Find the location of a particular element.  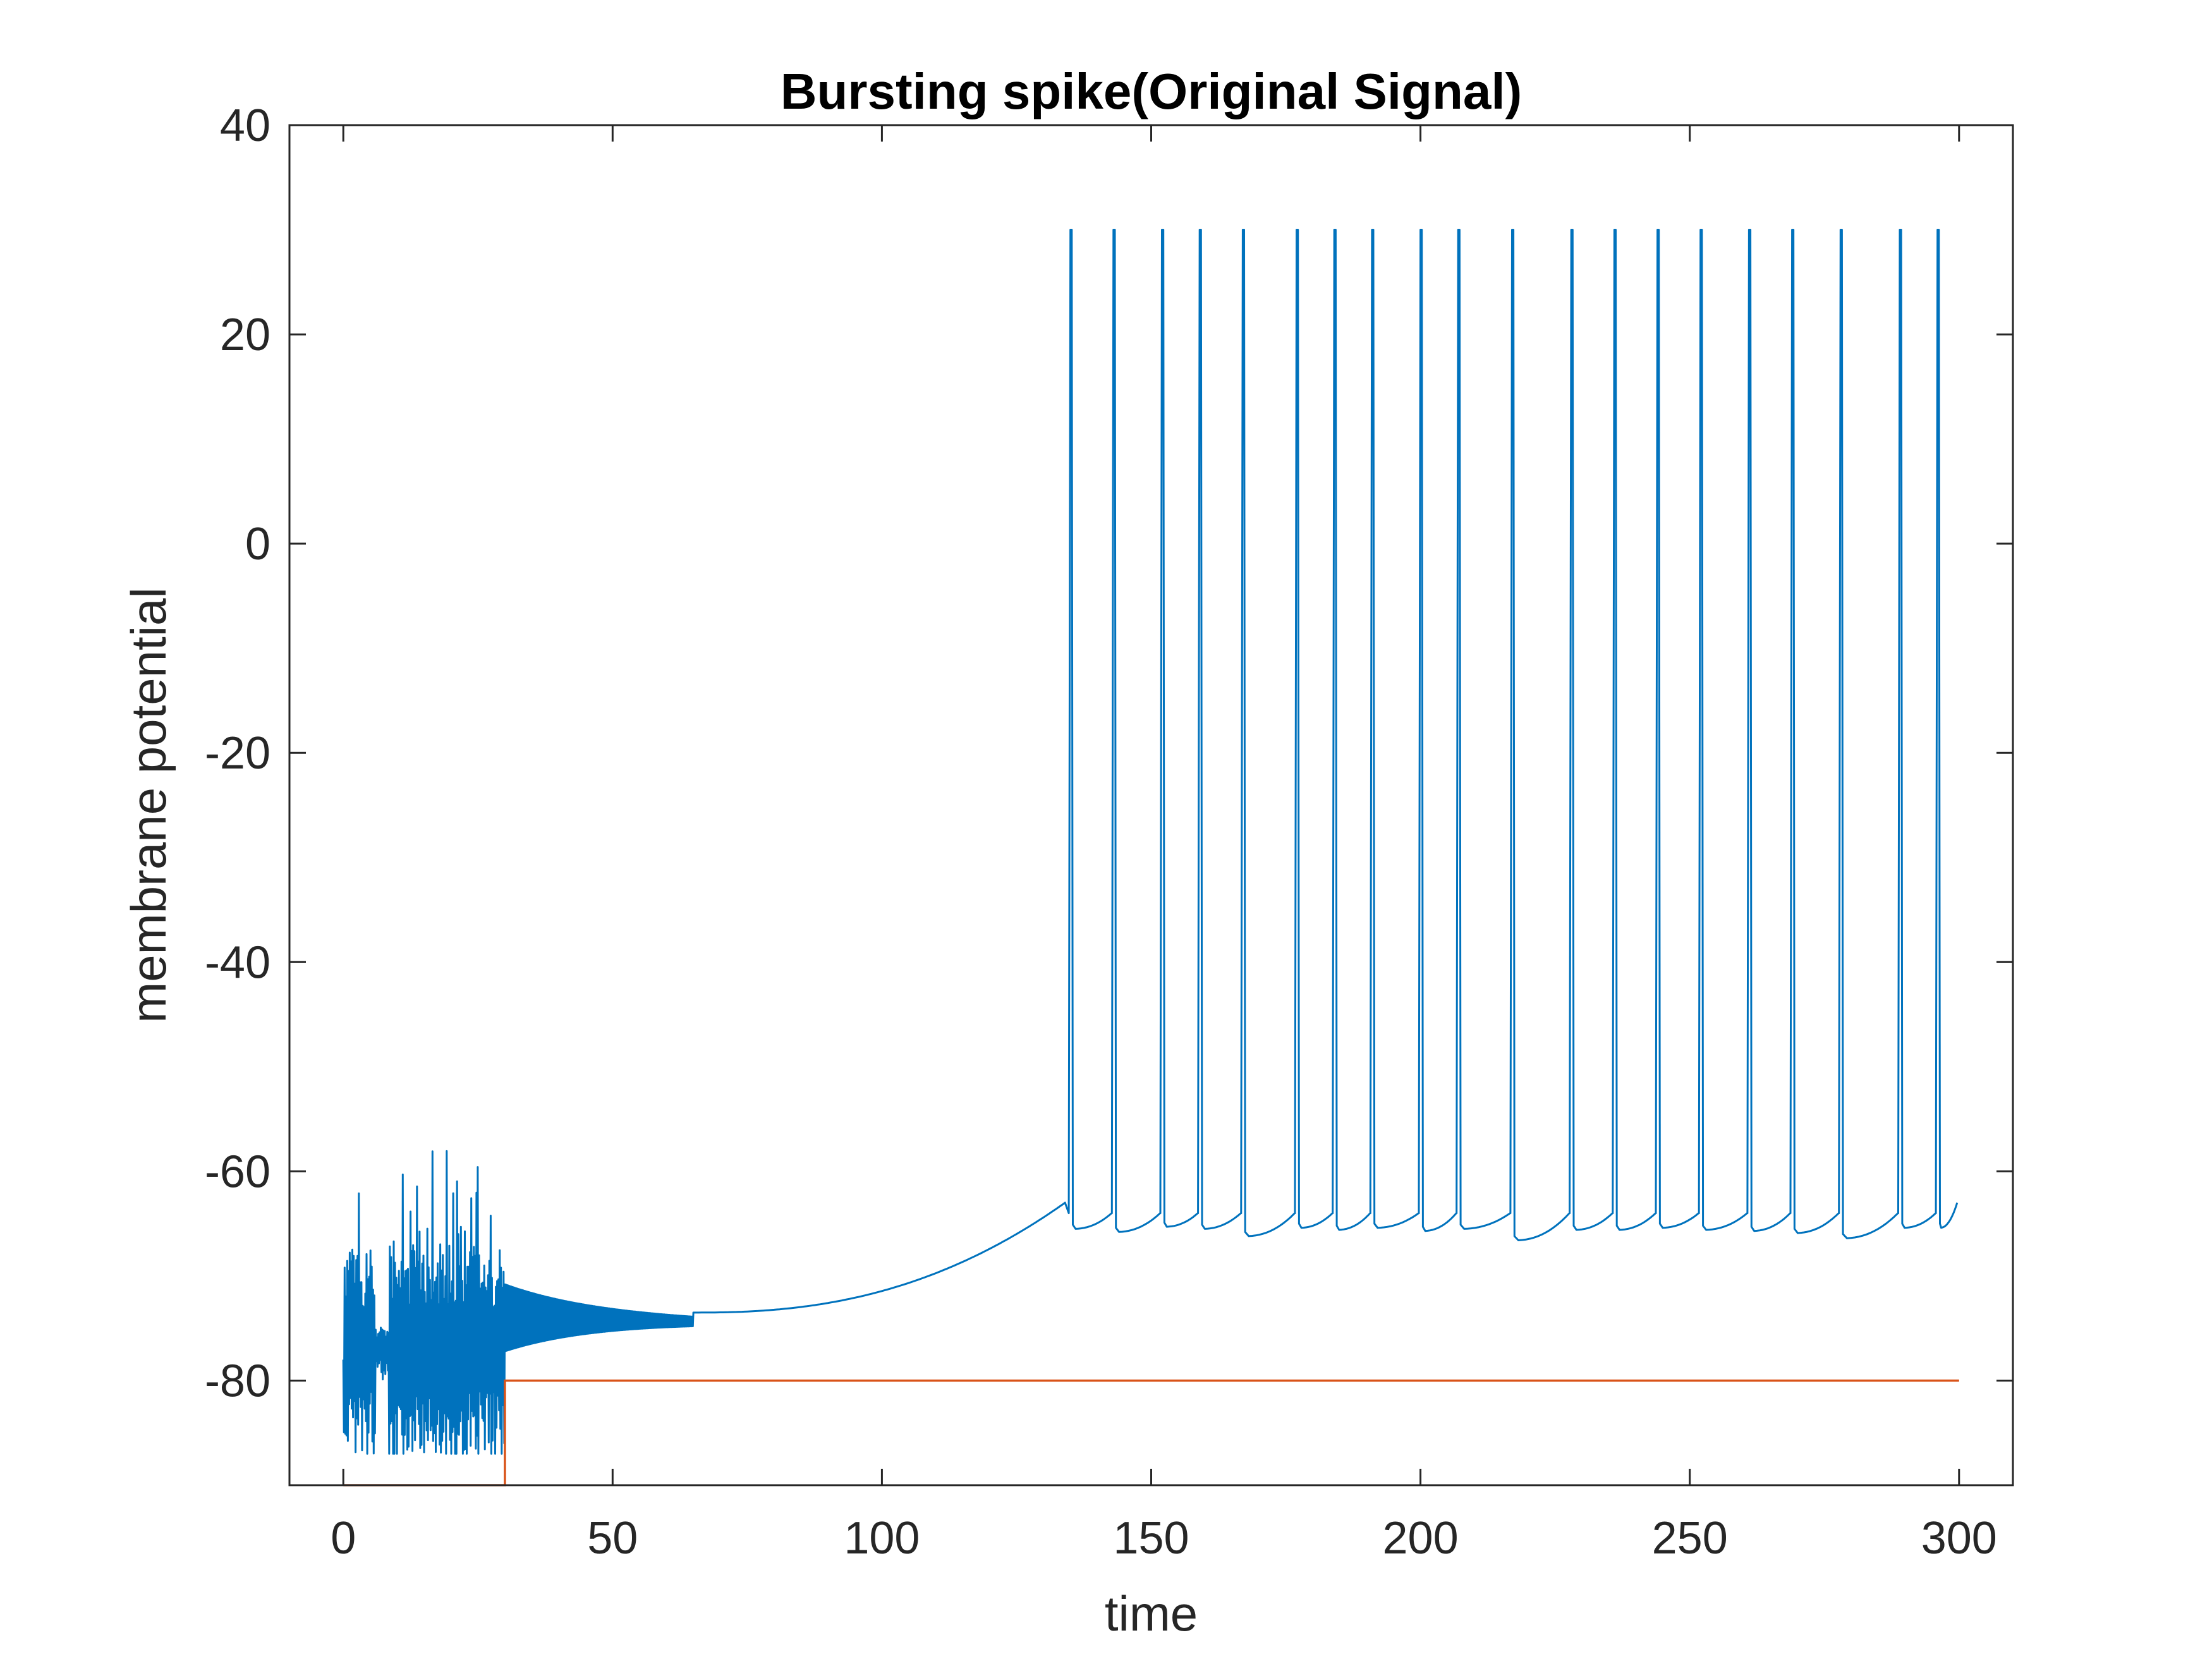

y-tick-label: -20 is located at coordinates (237, 753).